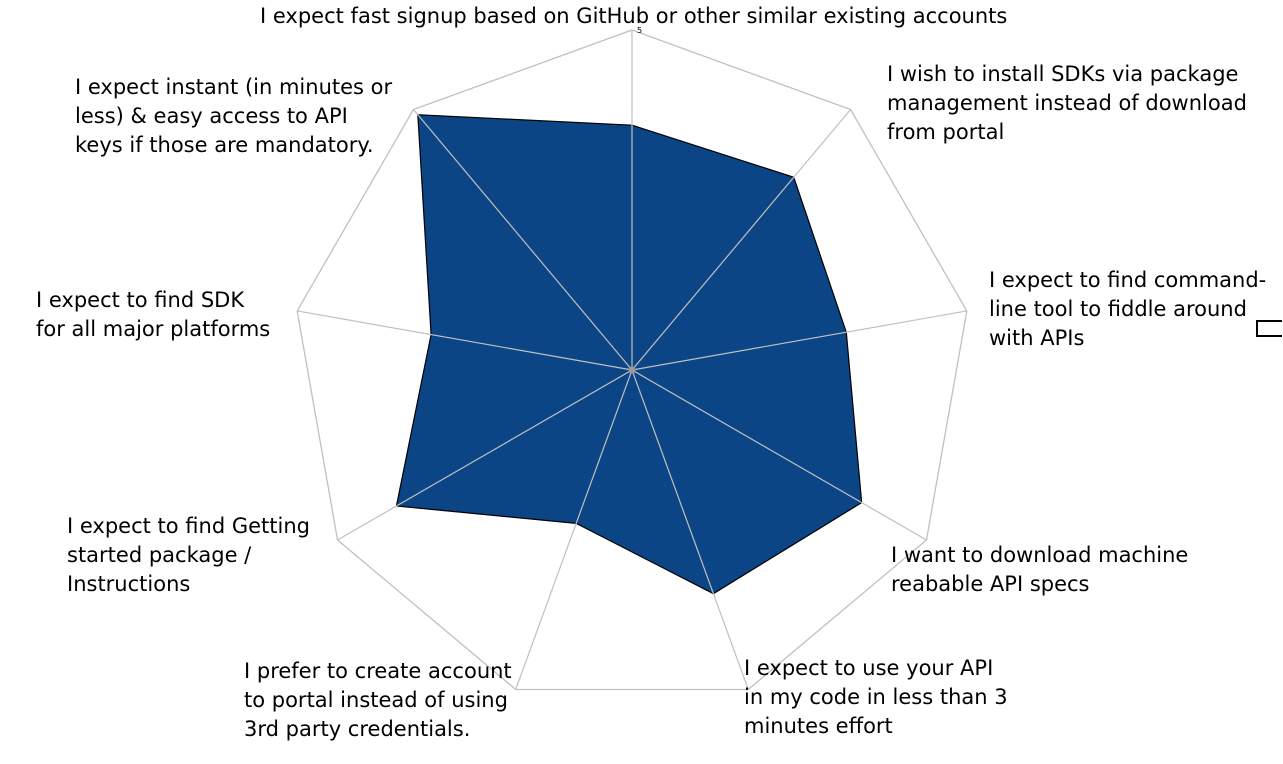  I want to click on radar-axis-label-line: to portal instead of using, so click(376, 700).